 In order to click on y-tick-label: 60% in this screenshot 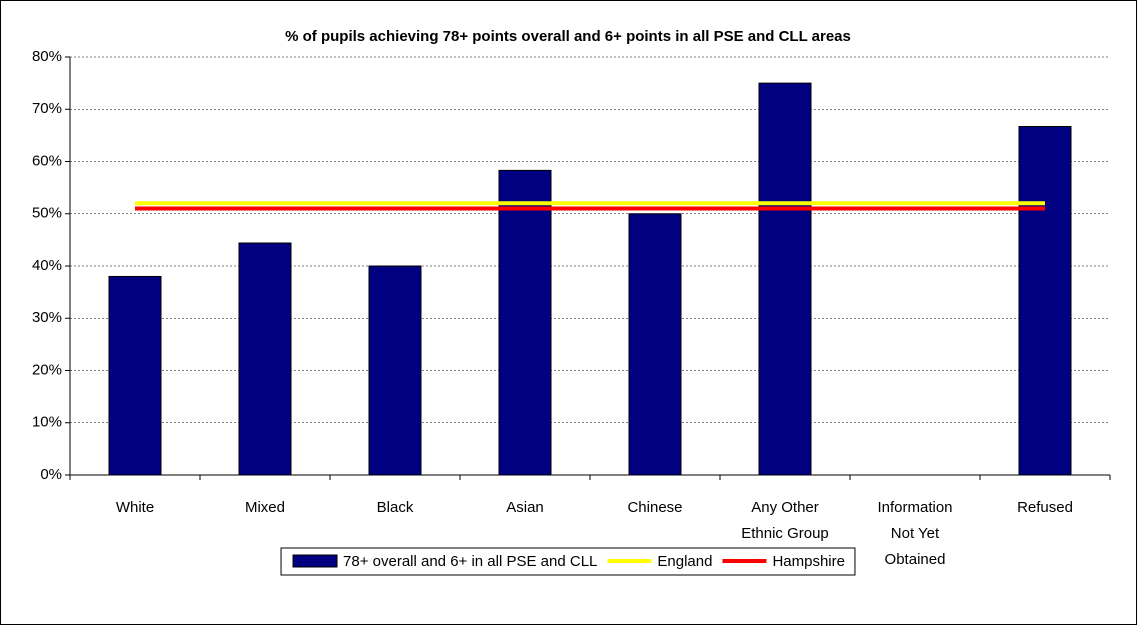, I will do `click(47, 160)`.